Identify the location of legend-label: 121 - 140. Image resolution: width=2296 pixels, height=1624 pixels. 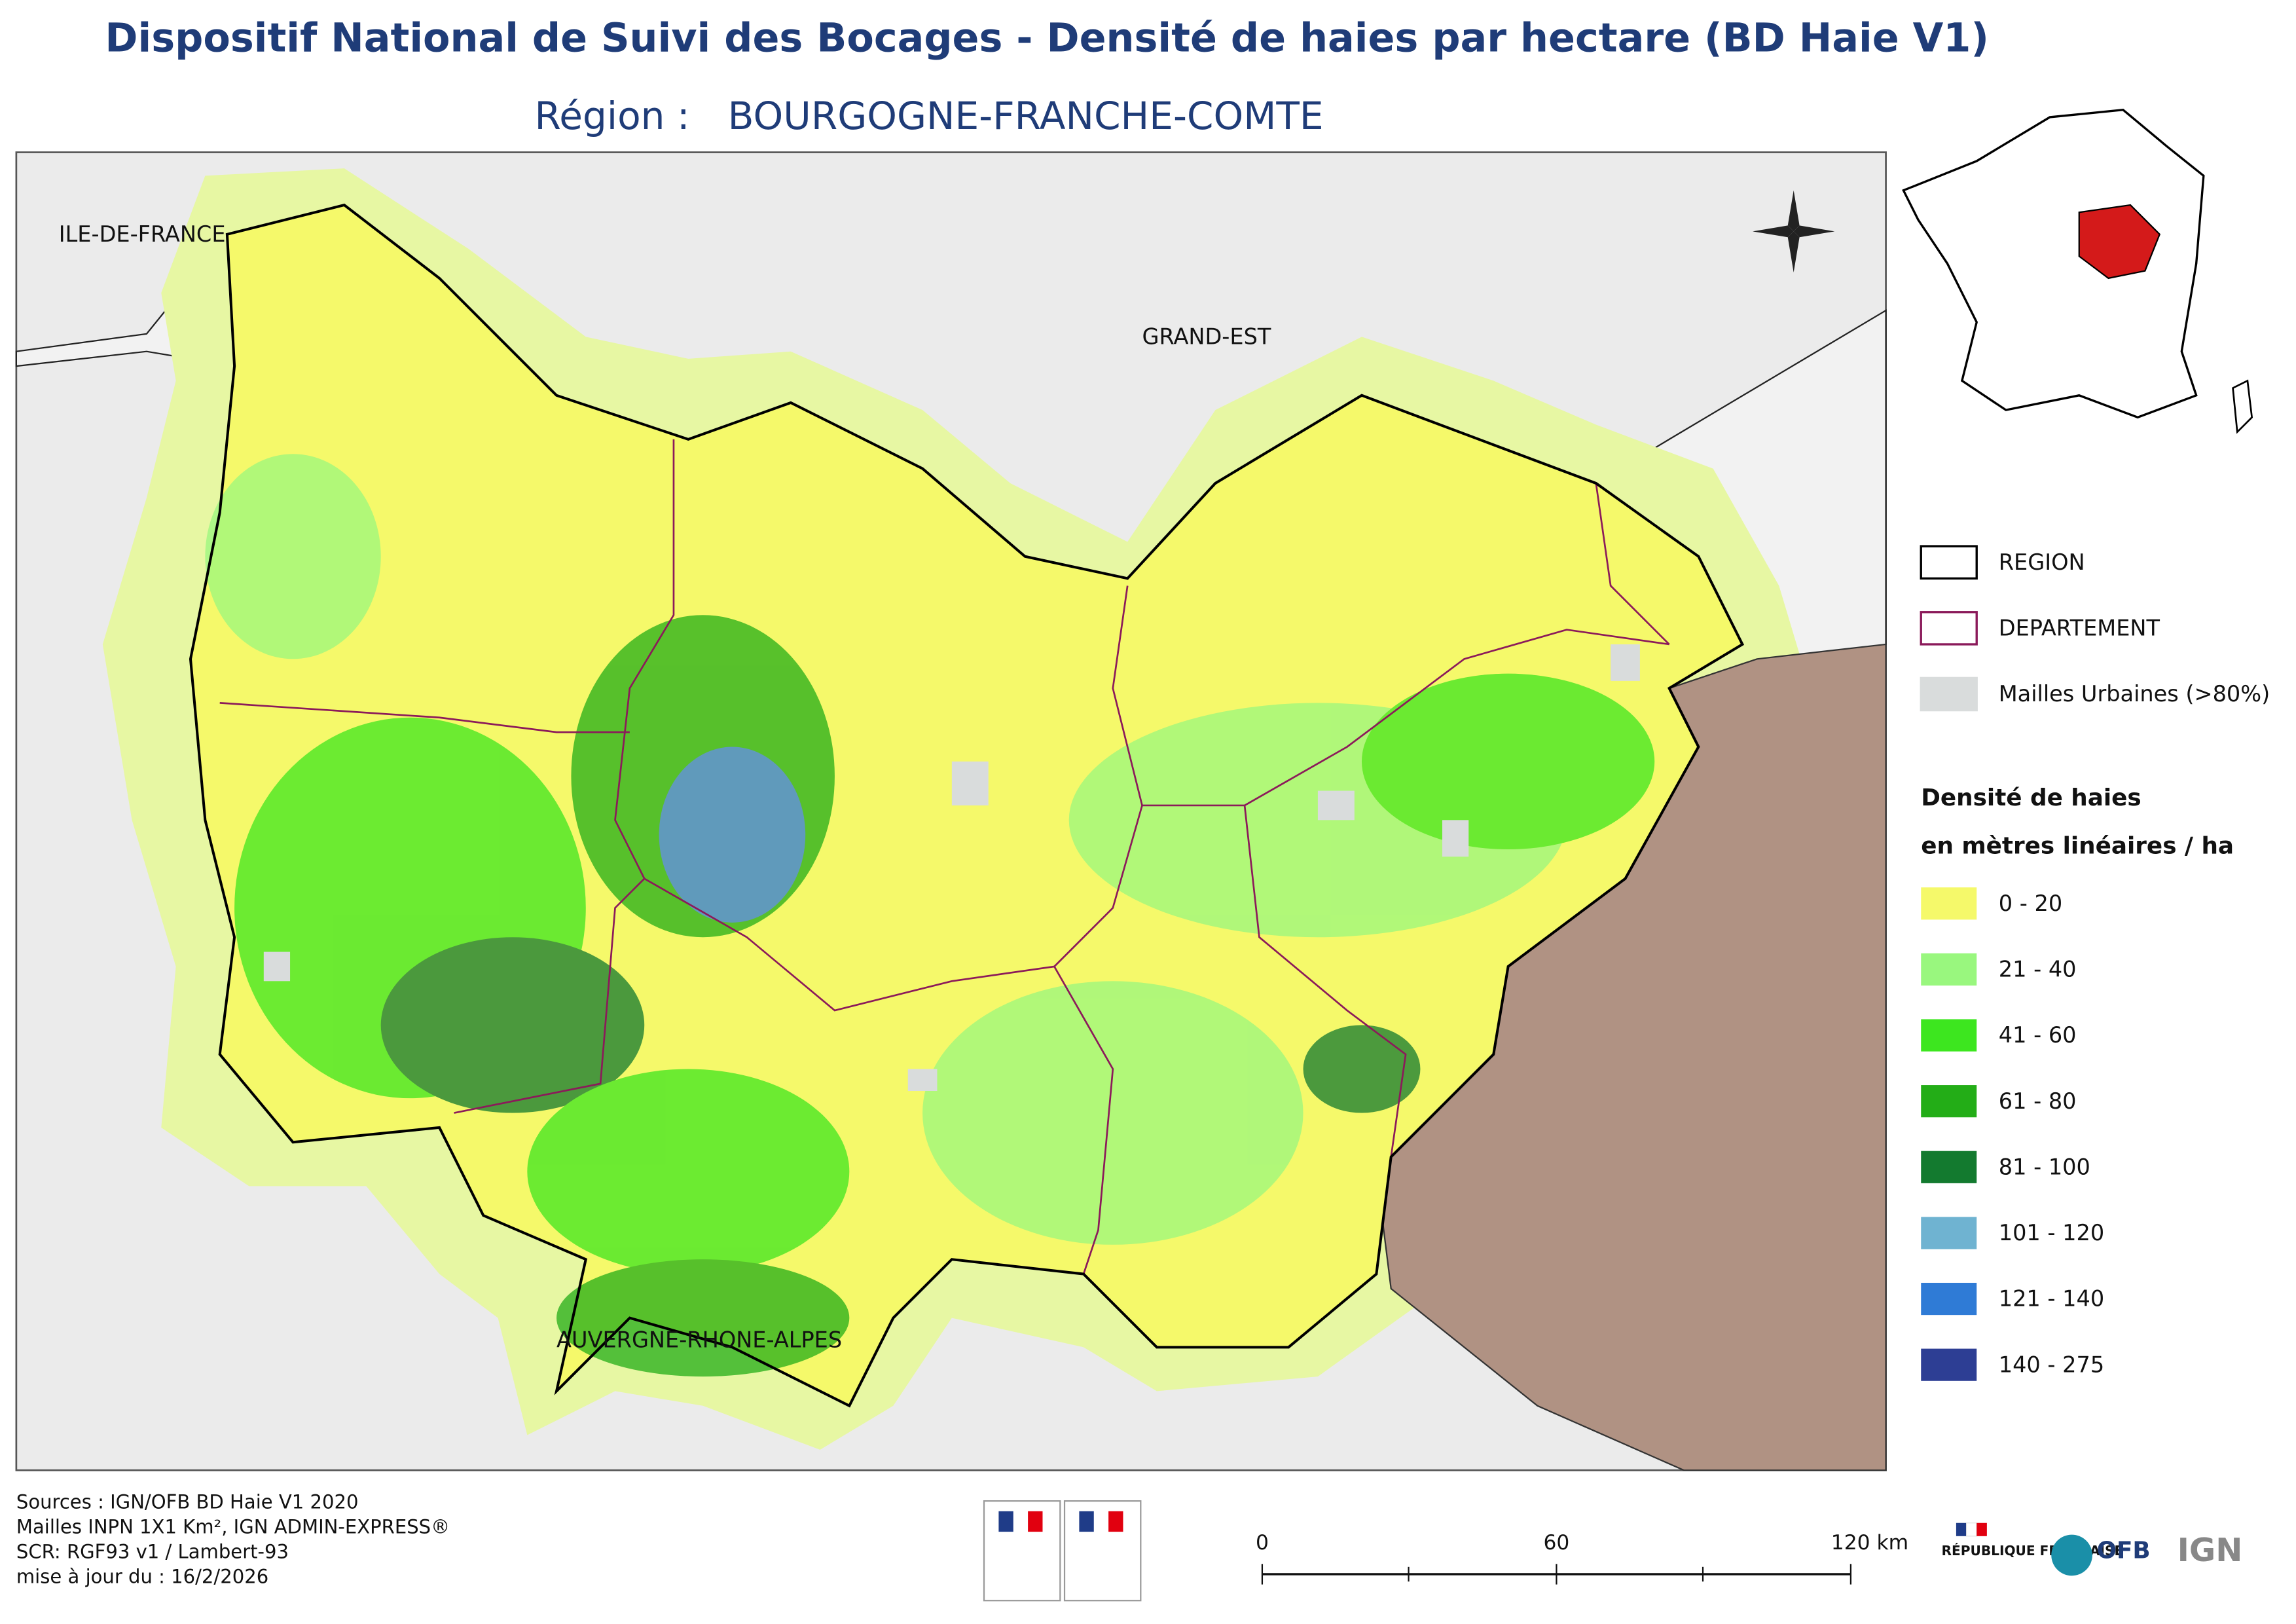
(2051, 1299).